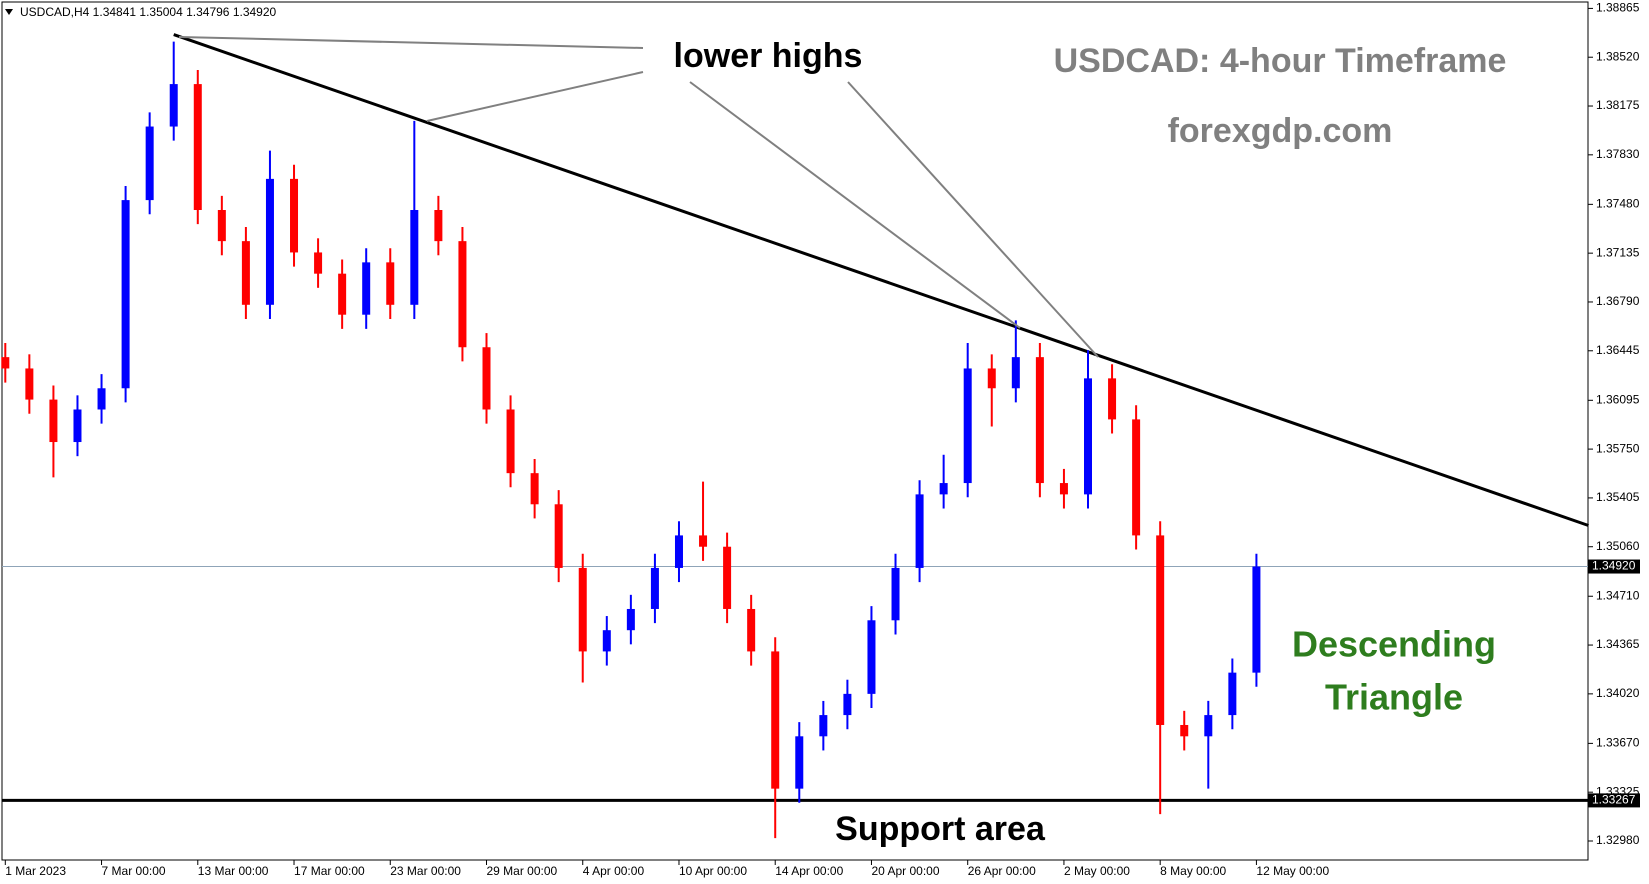  Describe the element at coordinates (1618, 350) in the screenshot. I see `y-tick-label: 1.36445` at that location.